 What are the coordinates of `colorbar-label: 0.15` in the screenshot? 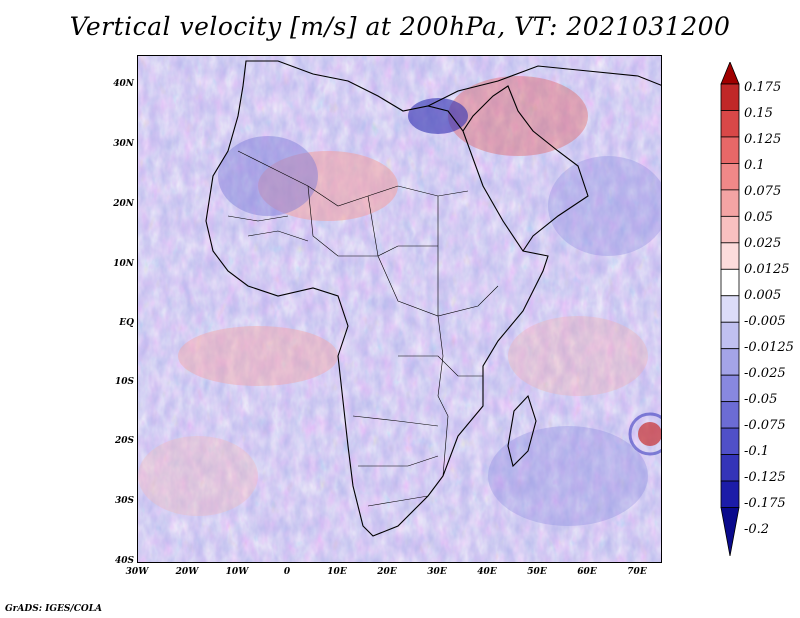 It's located at (758, 113).